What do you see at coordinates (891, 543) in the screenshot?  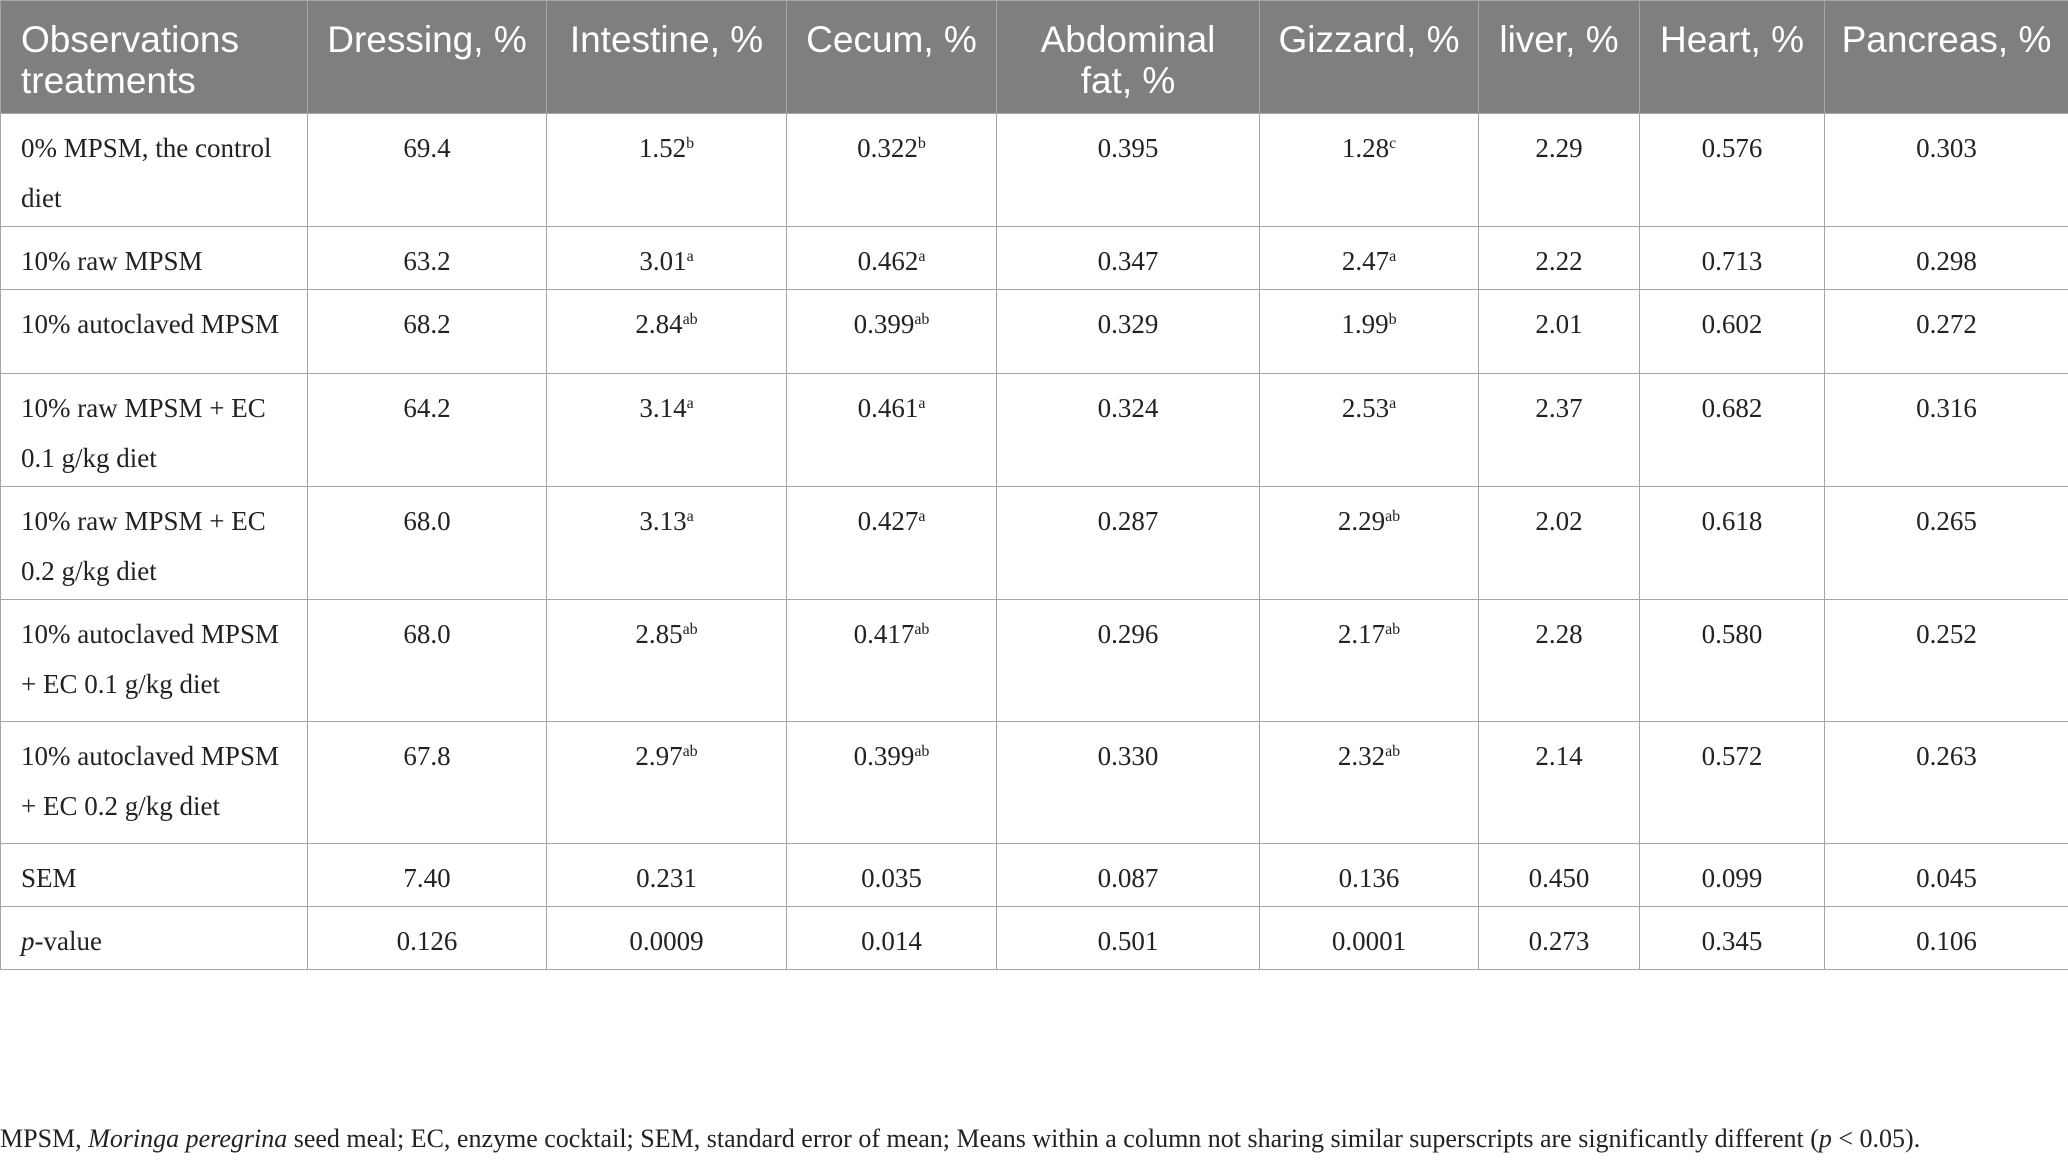 I see `table-cell: 0.427a` at bounding box center [891, 543].